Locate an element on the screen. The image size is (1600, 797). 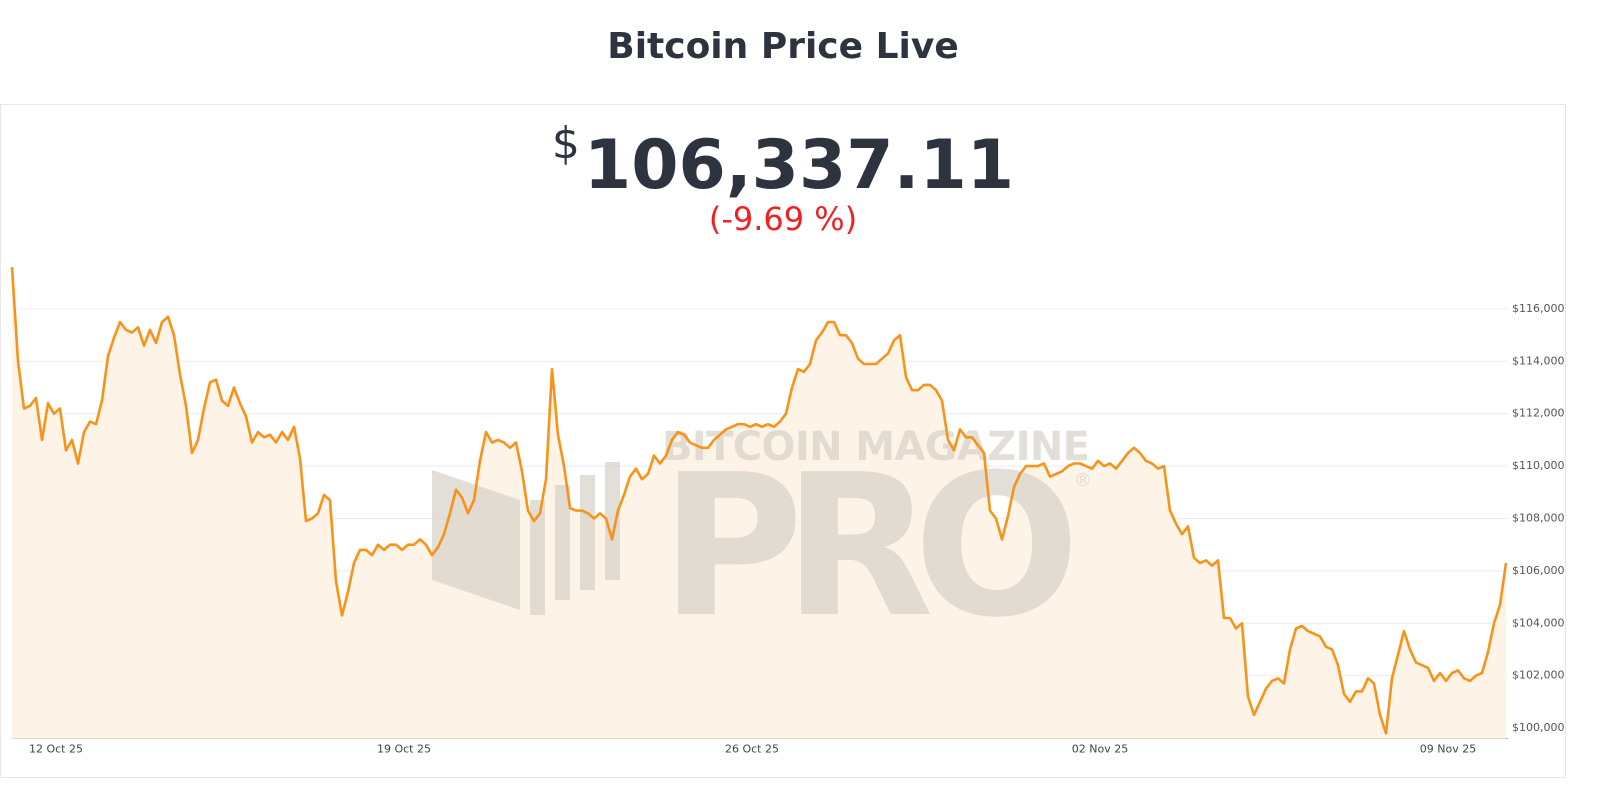
y-tick-label: $102,000 is located at coordinates (1538, 675).